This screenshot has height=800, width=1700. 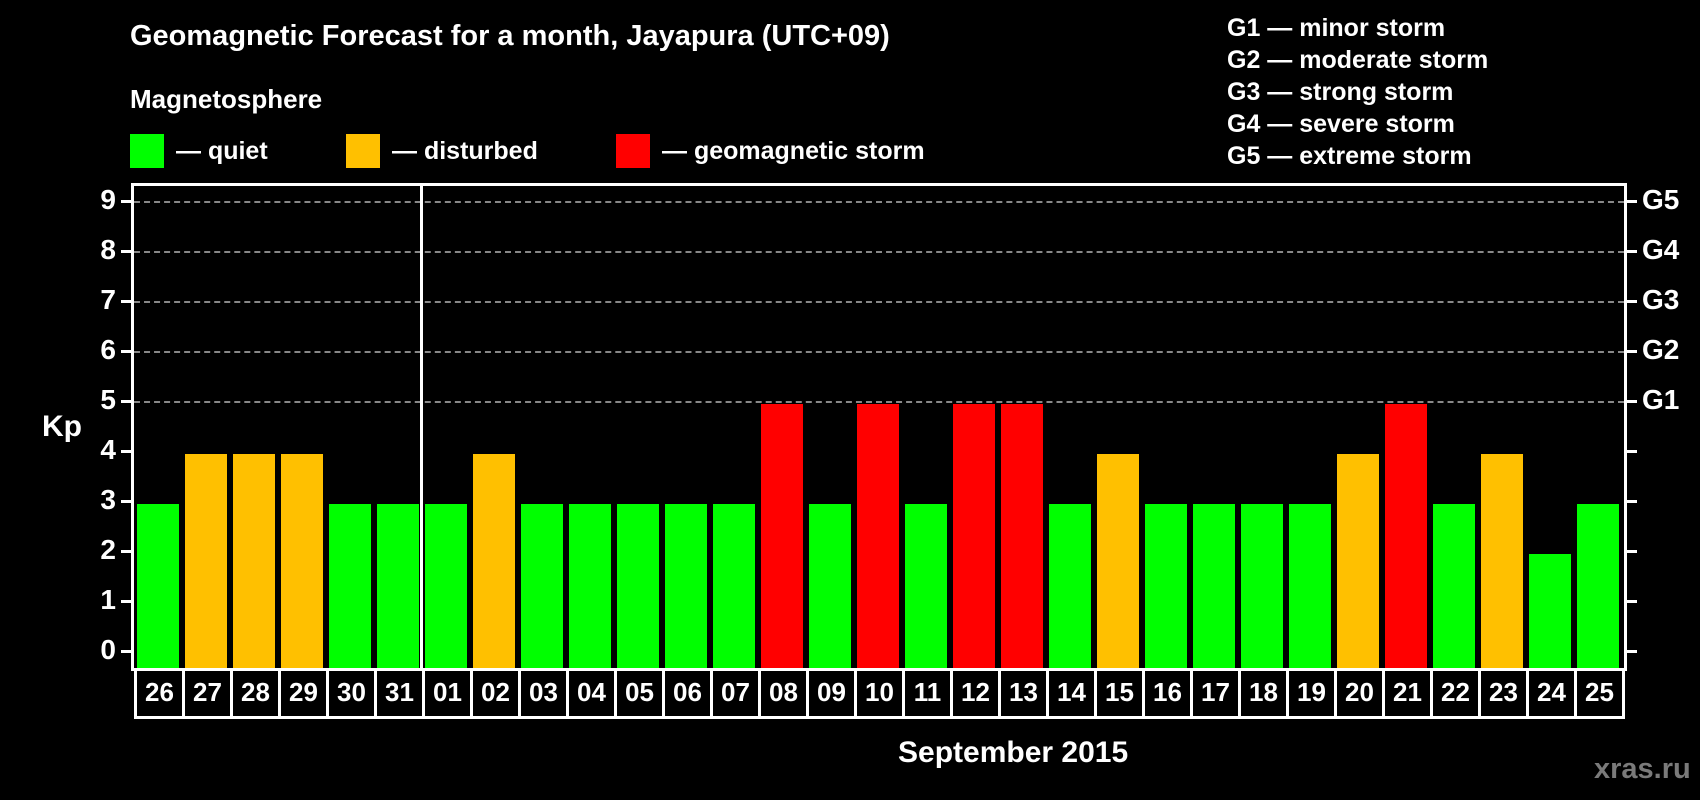 I want to click on date-label: 09, so click(x=833, y=692).